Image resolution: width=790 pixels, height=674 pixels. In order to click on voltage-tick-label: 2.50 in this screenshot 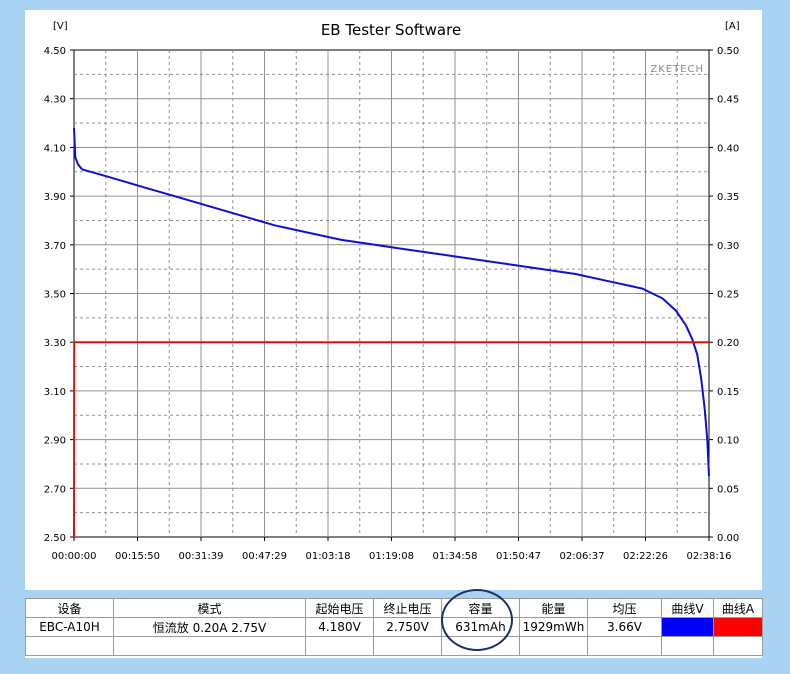, I will do `click(55, 538)`.